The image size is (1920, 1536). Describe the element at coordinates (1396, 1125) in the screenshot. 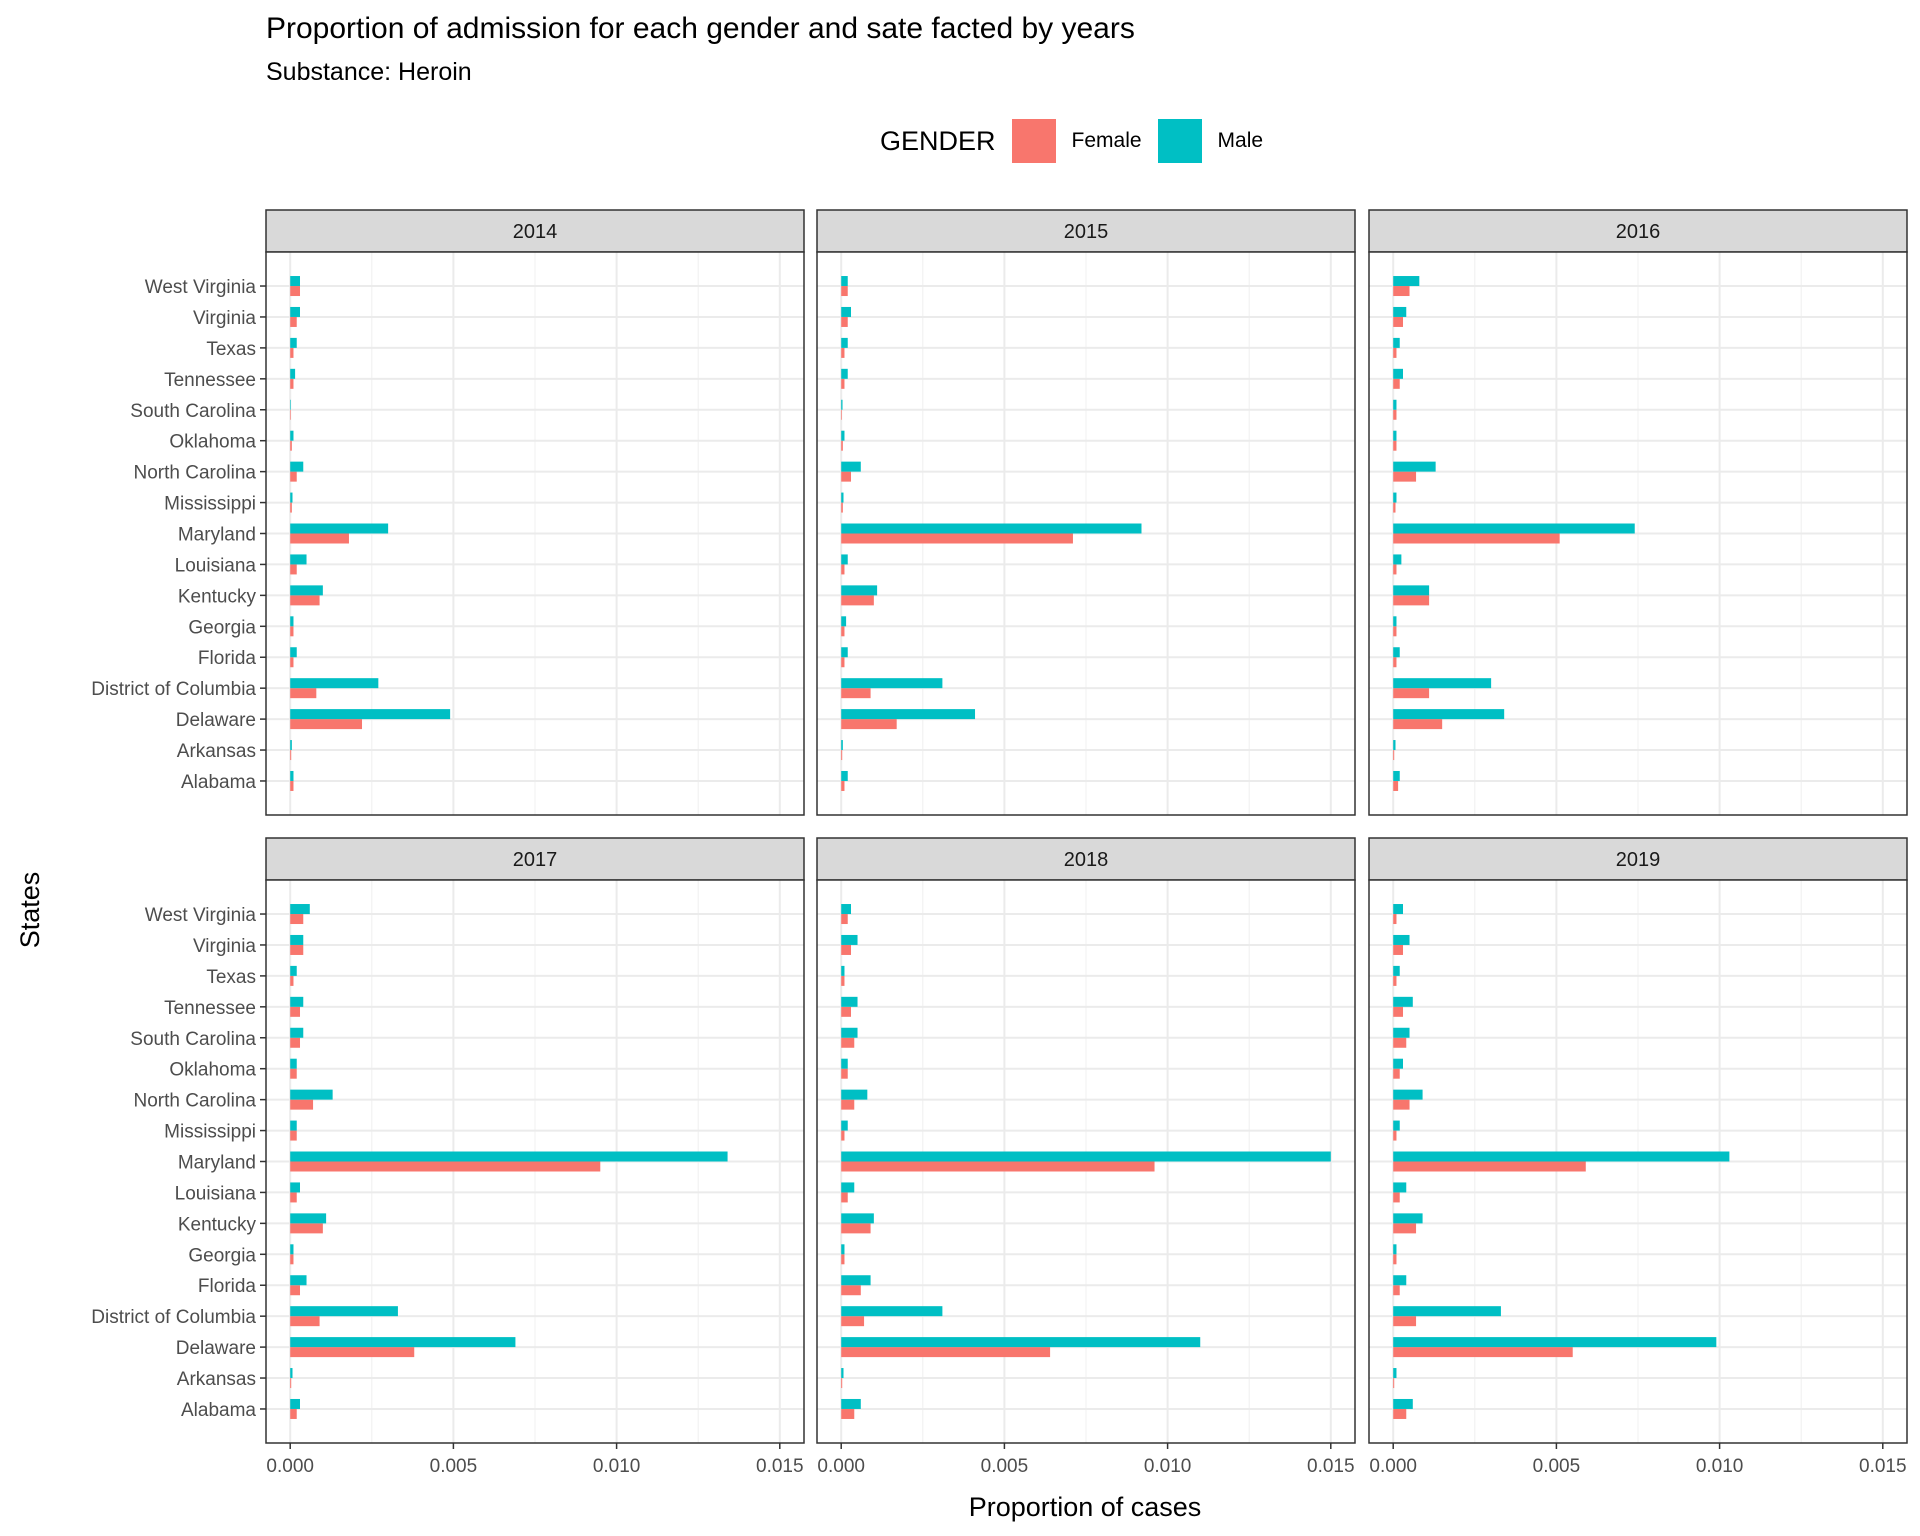

I see `bar-2019-male-mississippi` at that location.